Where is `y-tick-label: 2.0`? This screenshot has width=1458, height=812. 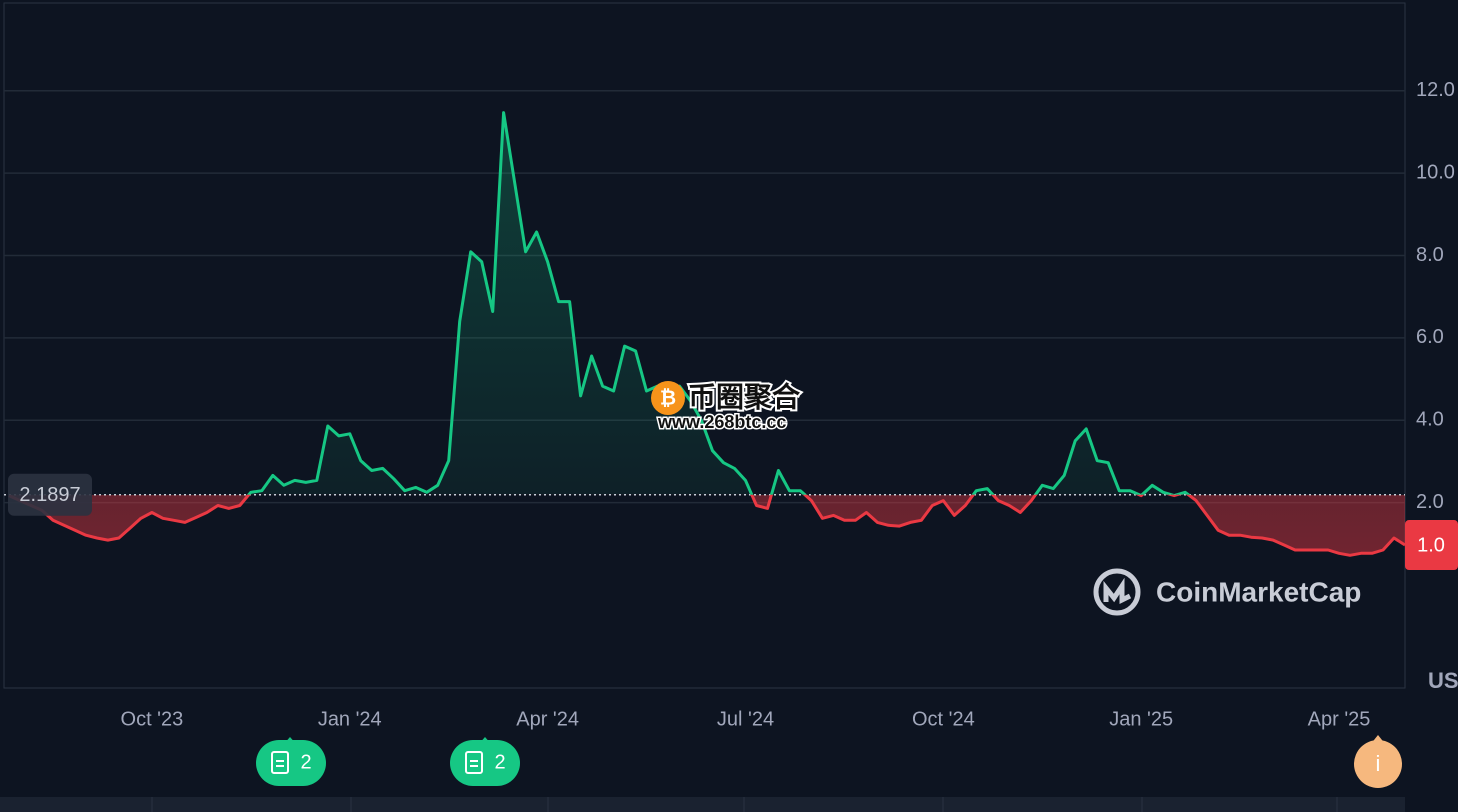 y-tick-label: 2.0 is located at coordinates (1430, 502).